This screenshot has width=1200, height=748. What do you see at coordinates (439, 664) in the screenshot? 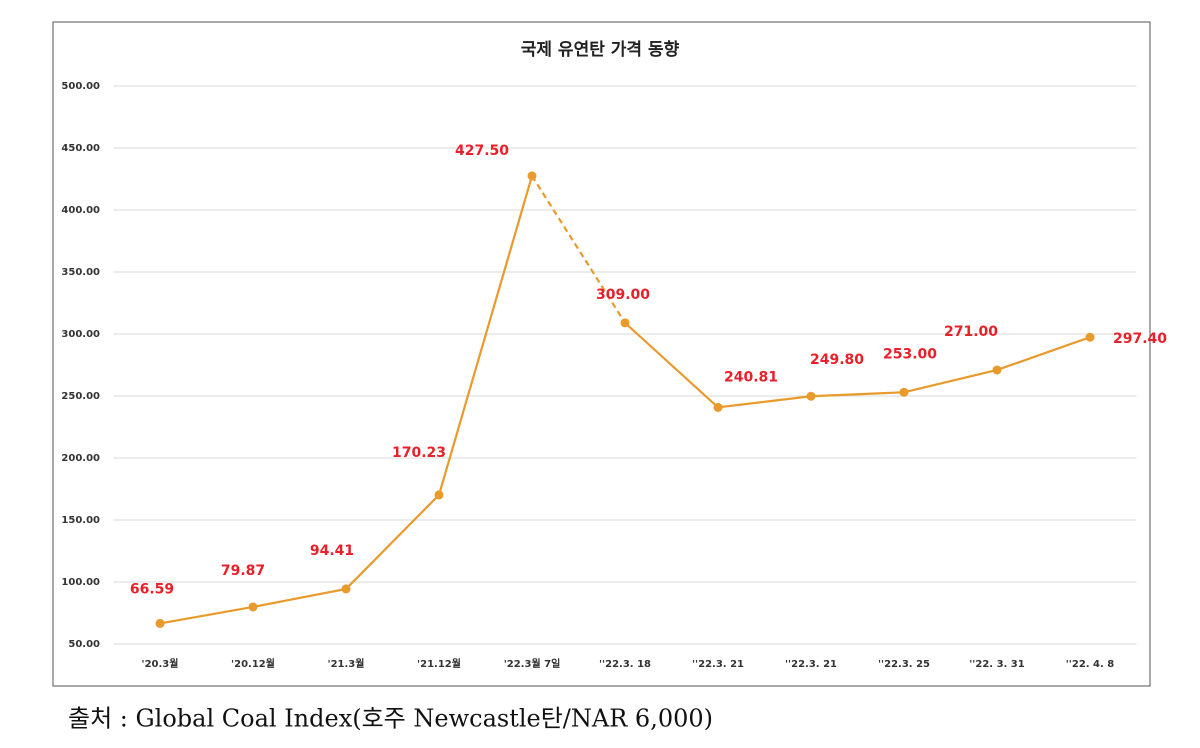
I see `x-tick-label: '21.12월` at bounding box center [439, 664].